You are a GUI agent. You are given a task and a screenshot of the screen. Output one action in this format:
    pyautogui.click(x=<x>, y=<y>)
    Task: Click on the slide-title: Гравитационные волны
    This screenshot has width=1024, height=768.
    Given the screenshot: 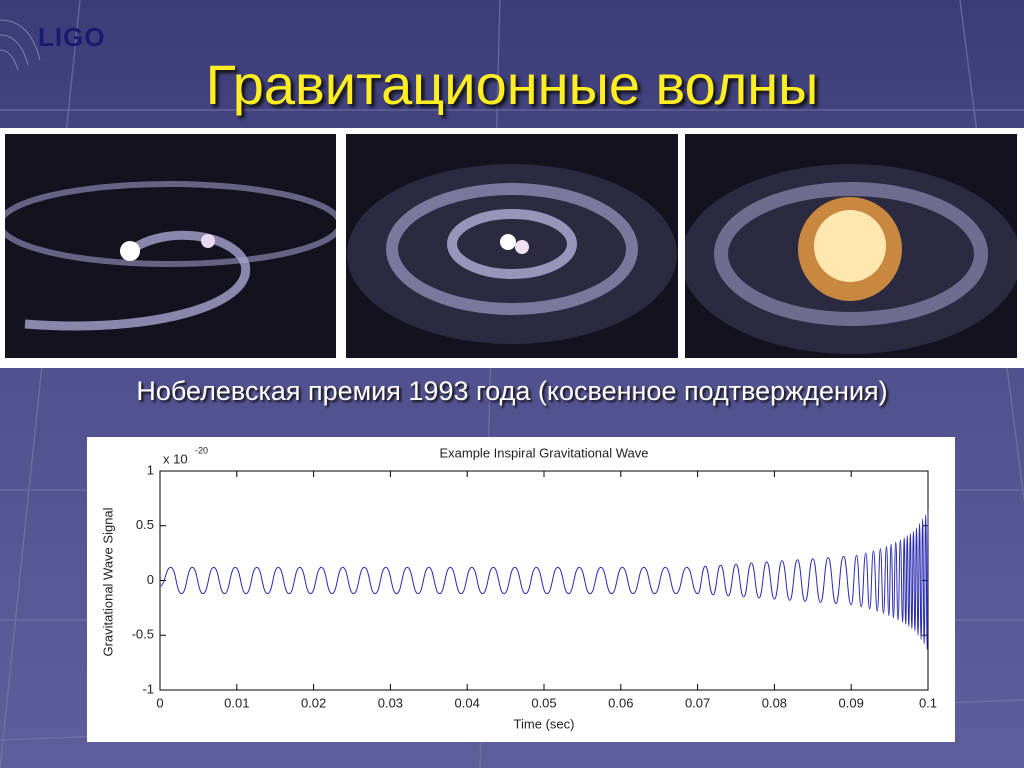 What is the action you would take?
    pyautogui.click(x=512, y=84)
    